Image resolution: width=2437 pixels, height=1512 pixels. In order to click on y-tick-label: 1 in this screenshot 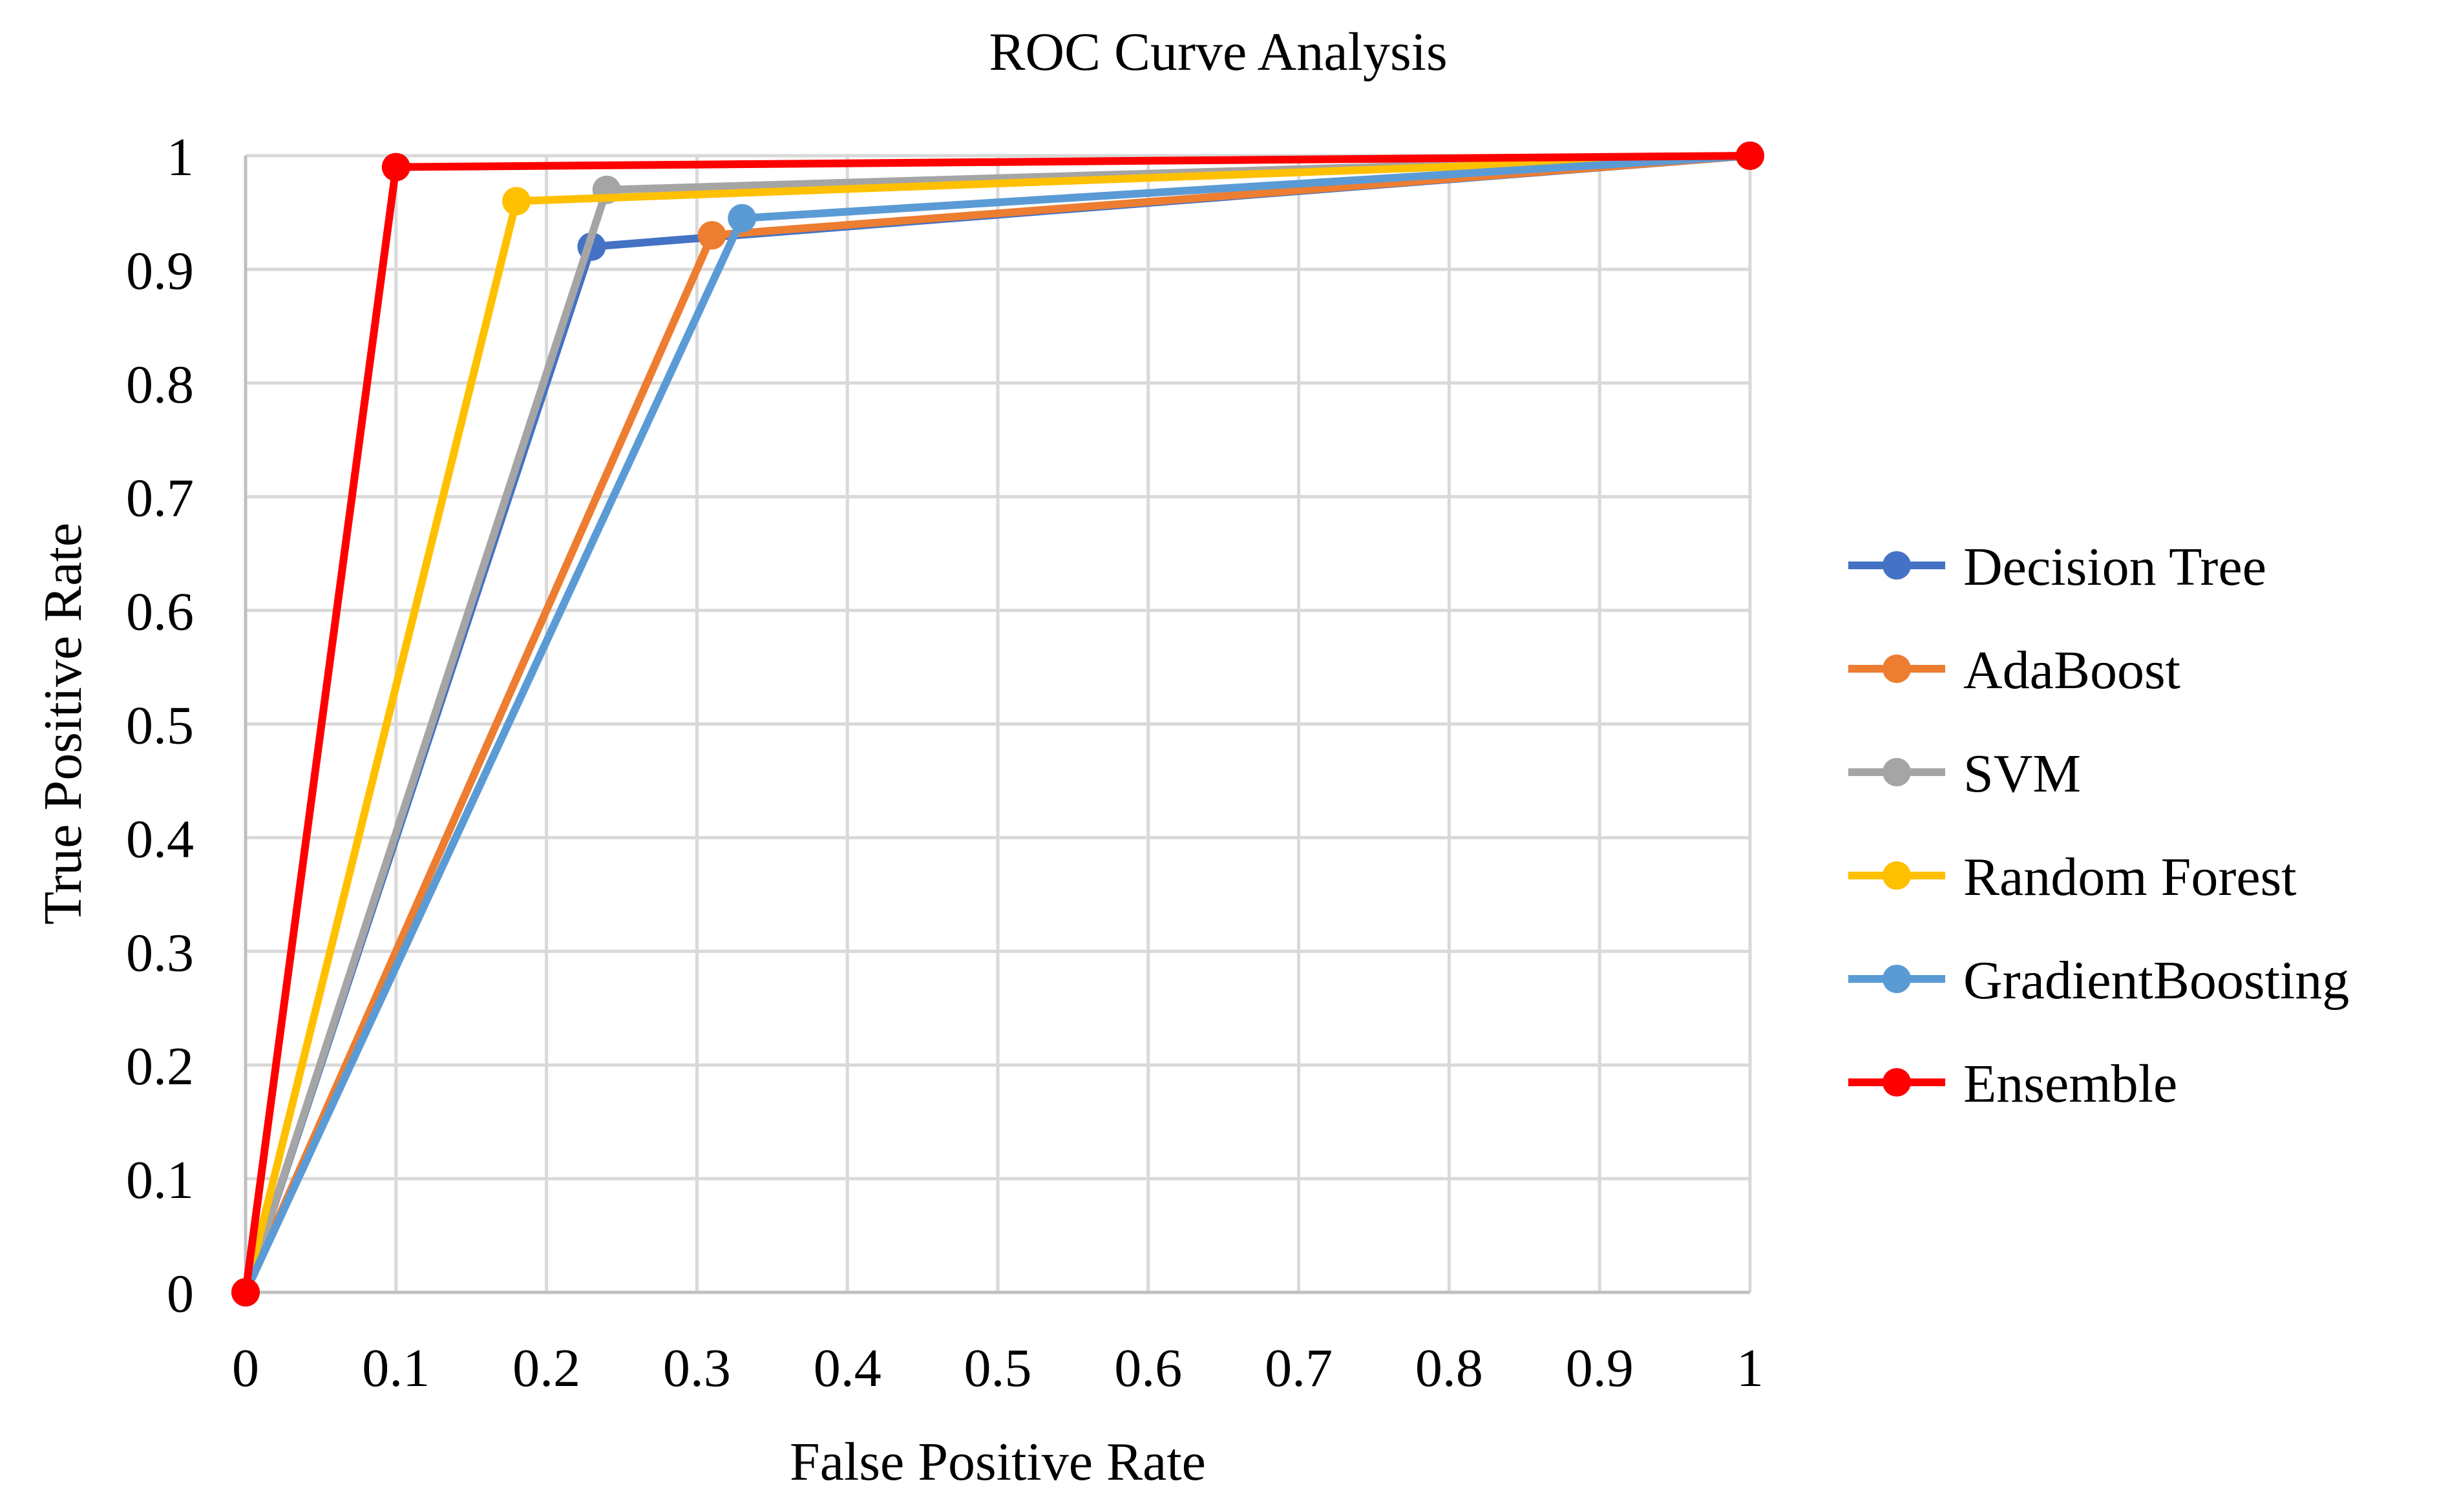, I will do `click(180, 157)`.